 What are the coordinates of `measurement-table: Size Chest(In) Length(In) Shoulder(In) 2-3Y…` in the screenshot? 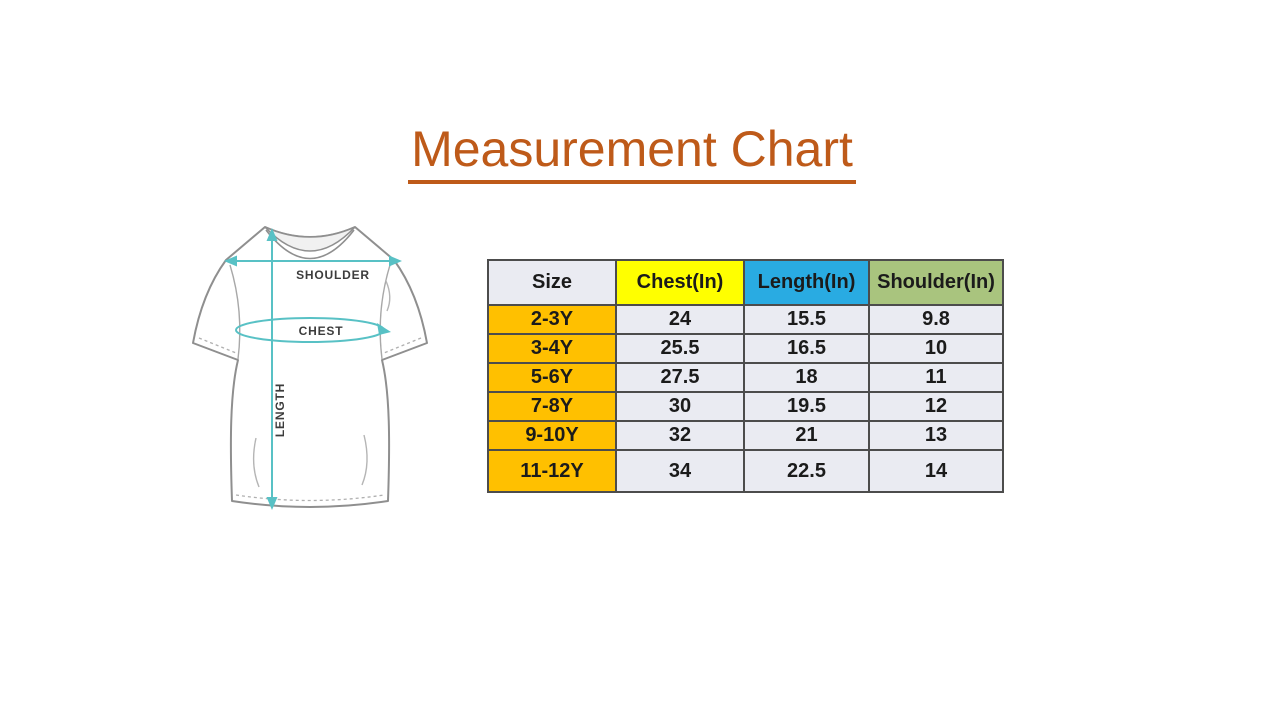 It's located at (745, 376).